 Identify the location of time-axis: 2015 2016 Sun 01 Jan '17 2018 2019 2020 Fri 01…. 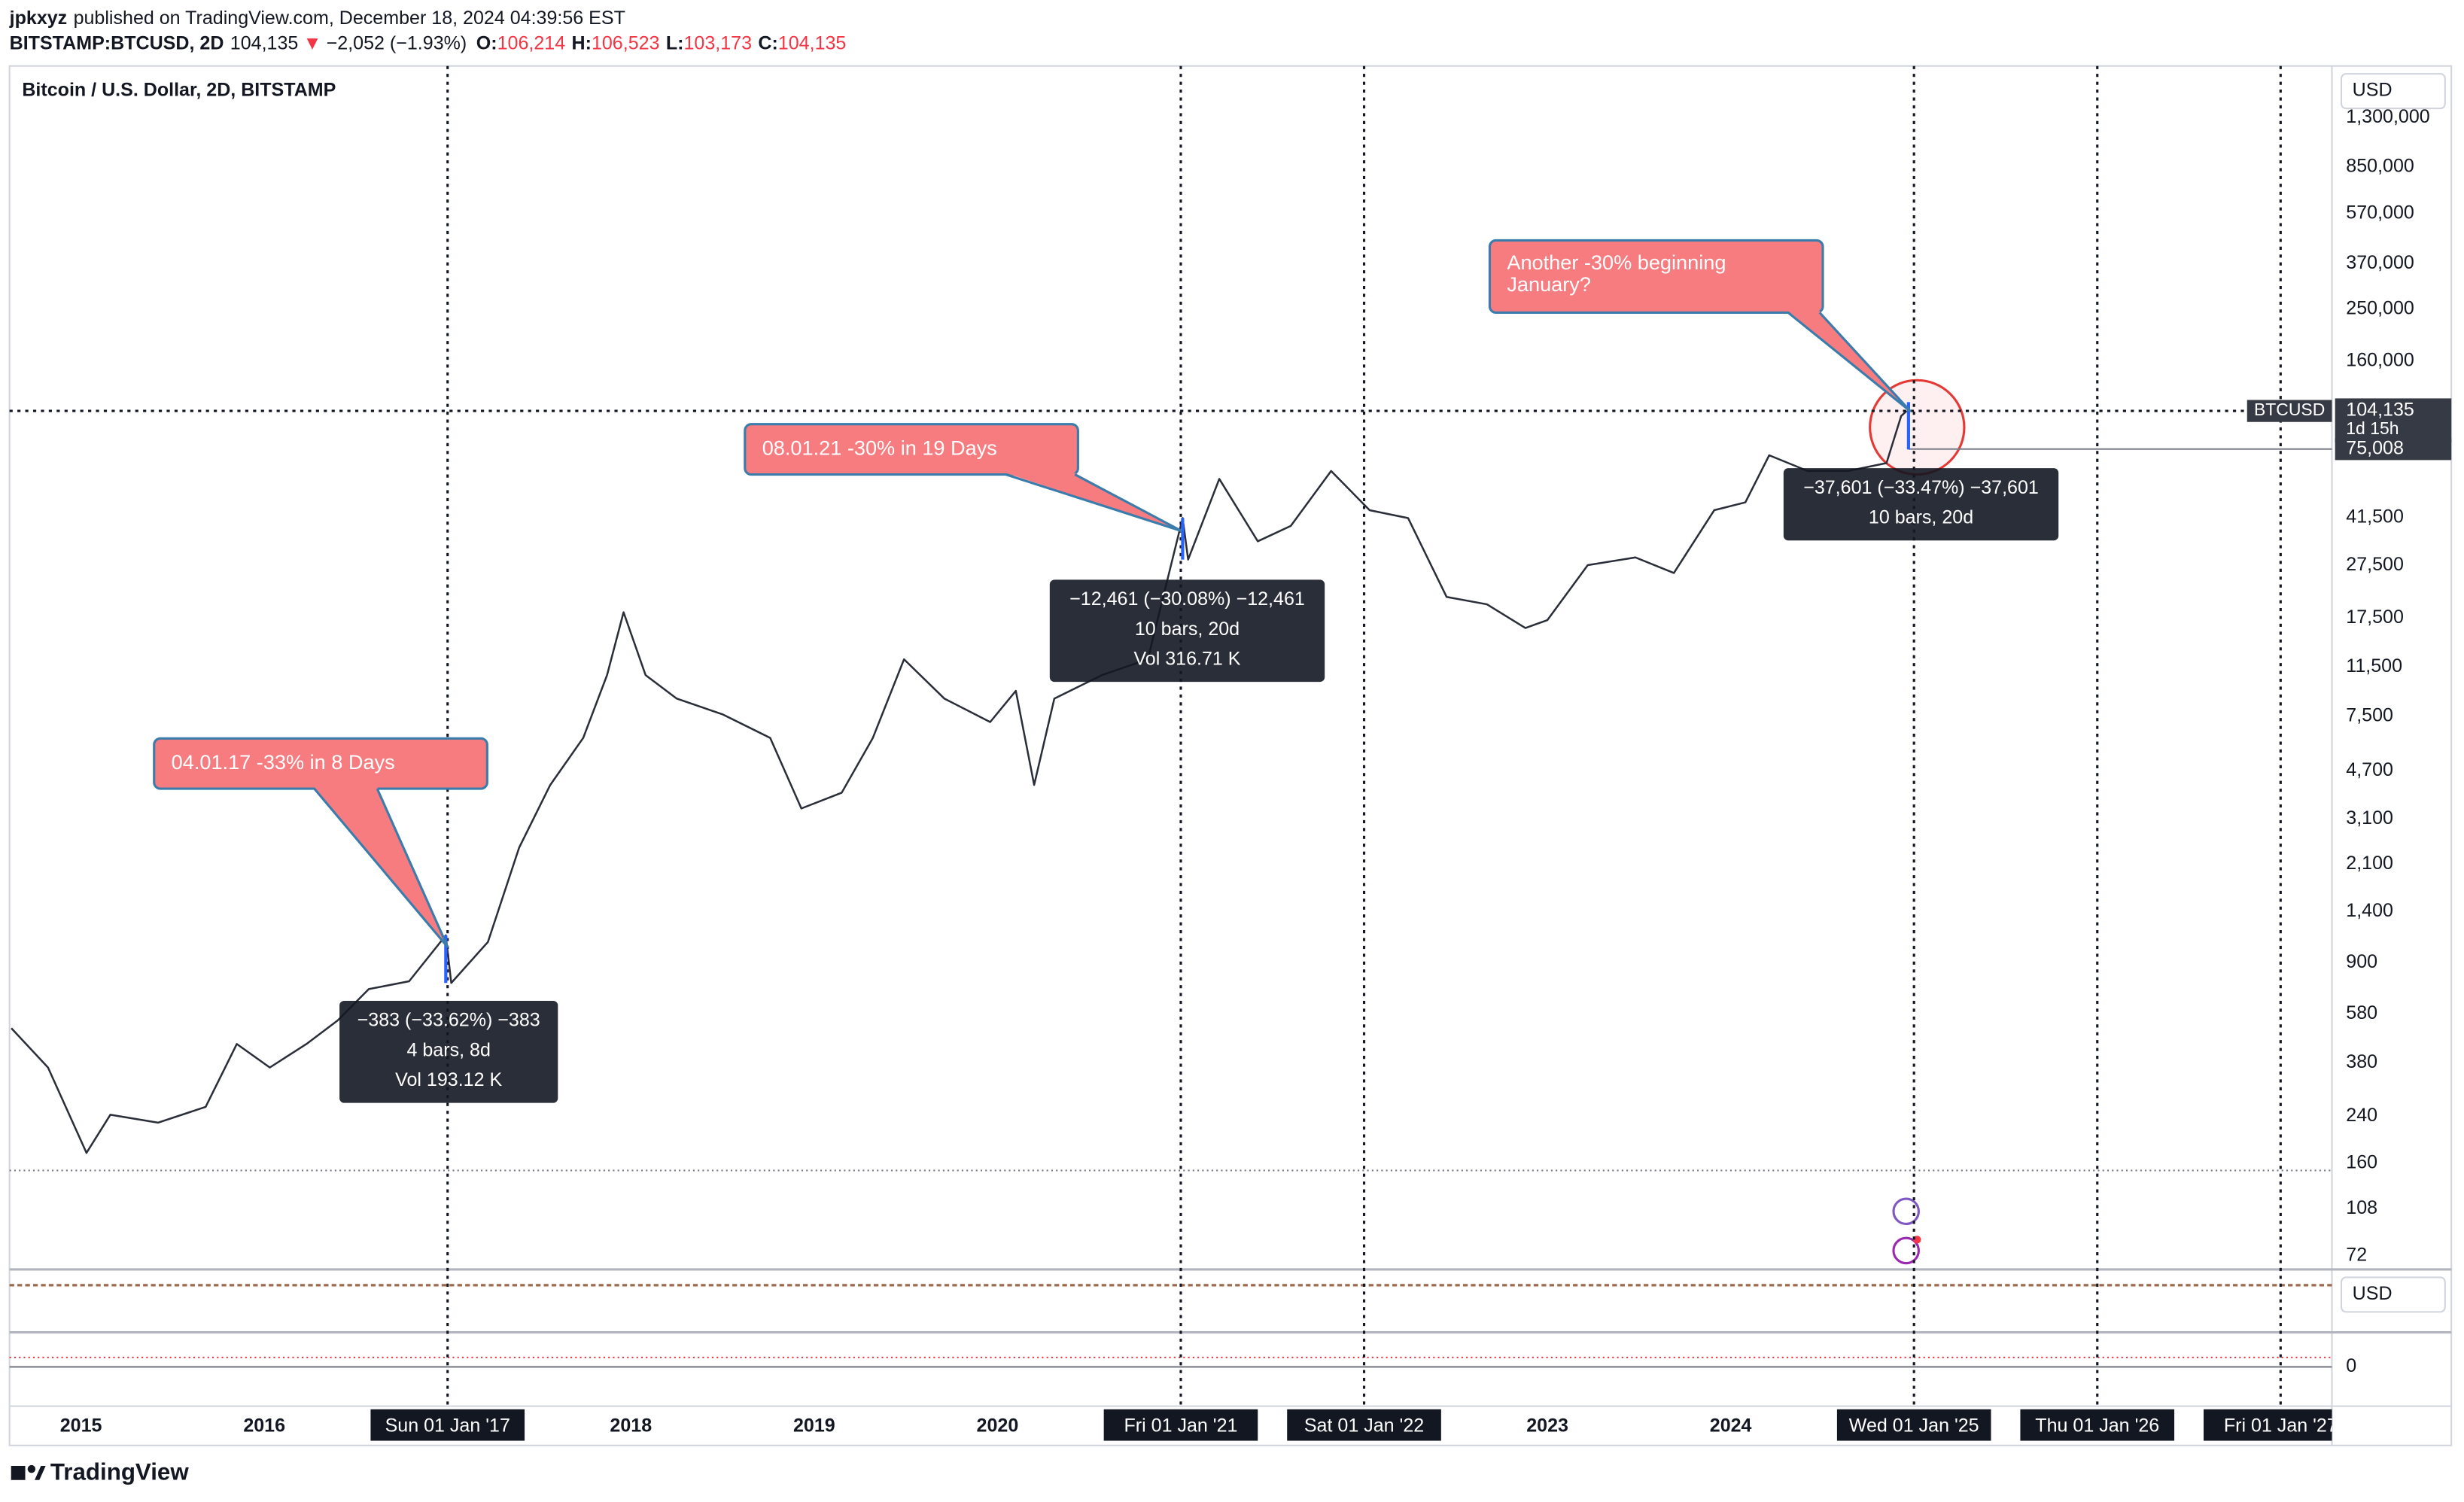
(1199, 1425).